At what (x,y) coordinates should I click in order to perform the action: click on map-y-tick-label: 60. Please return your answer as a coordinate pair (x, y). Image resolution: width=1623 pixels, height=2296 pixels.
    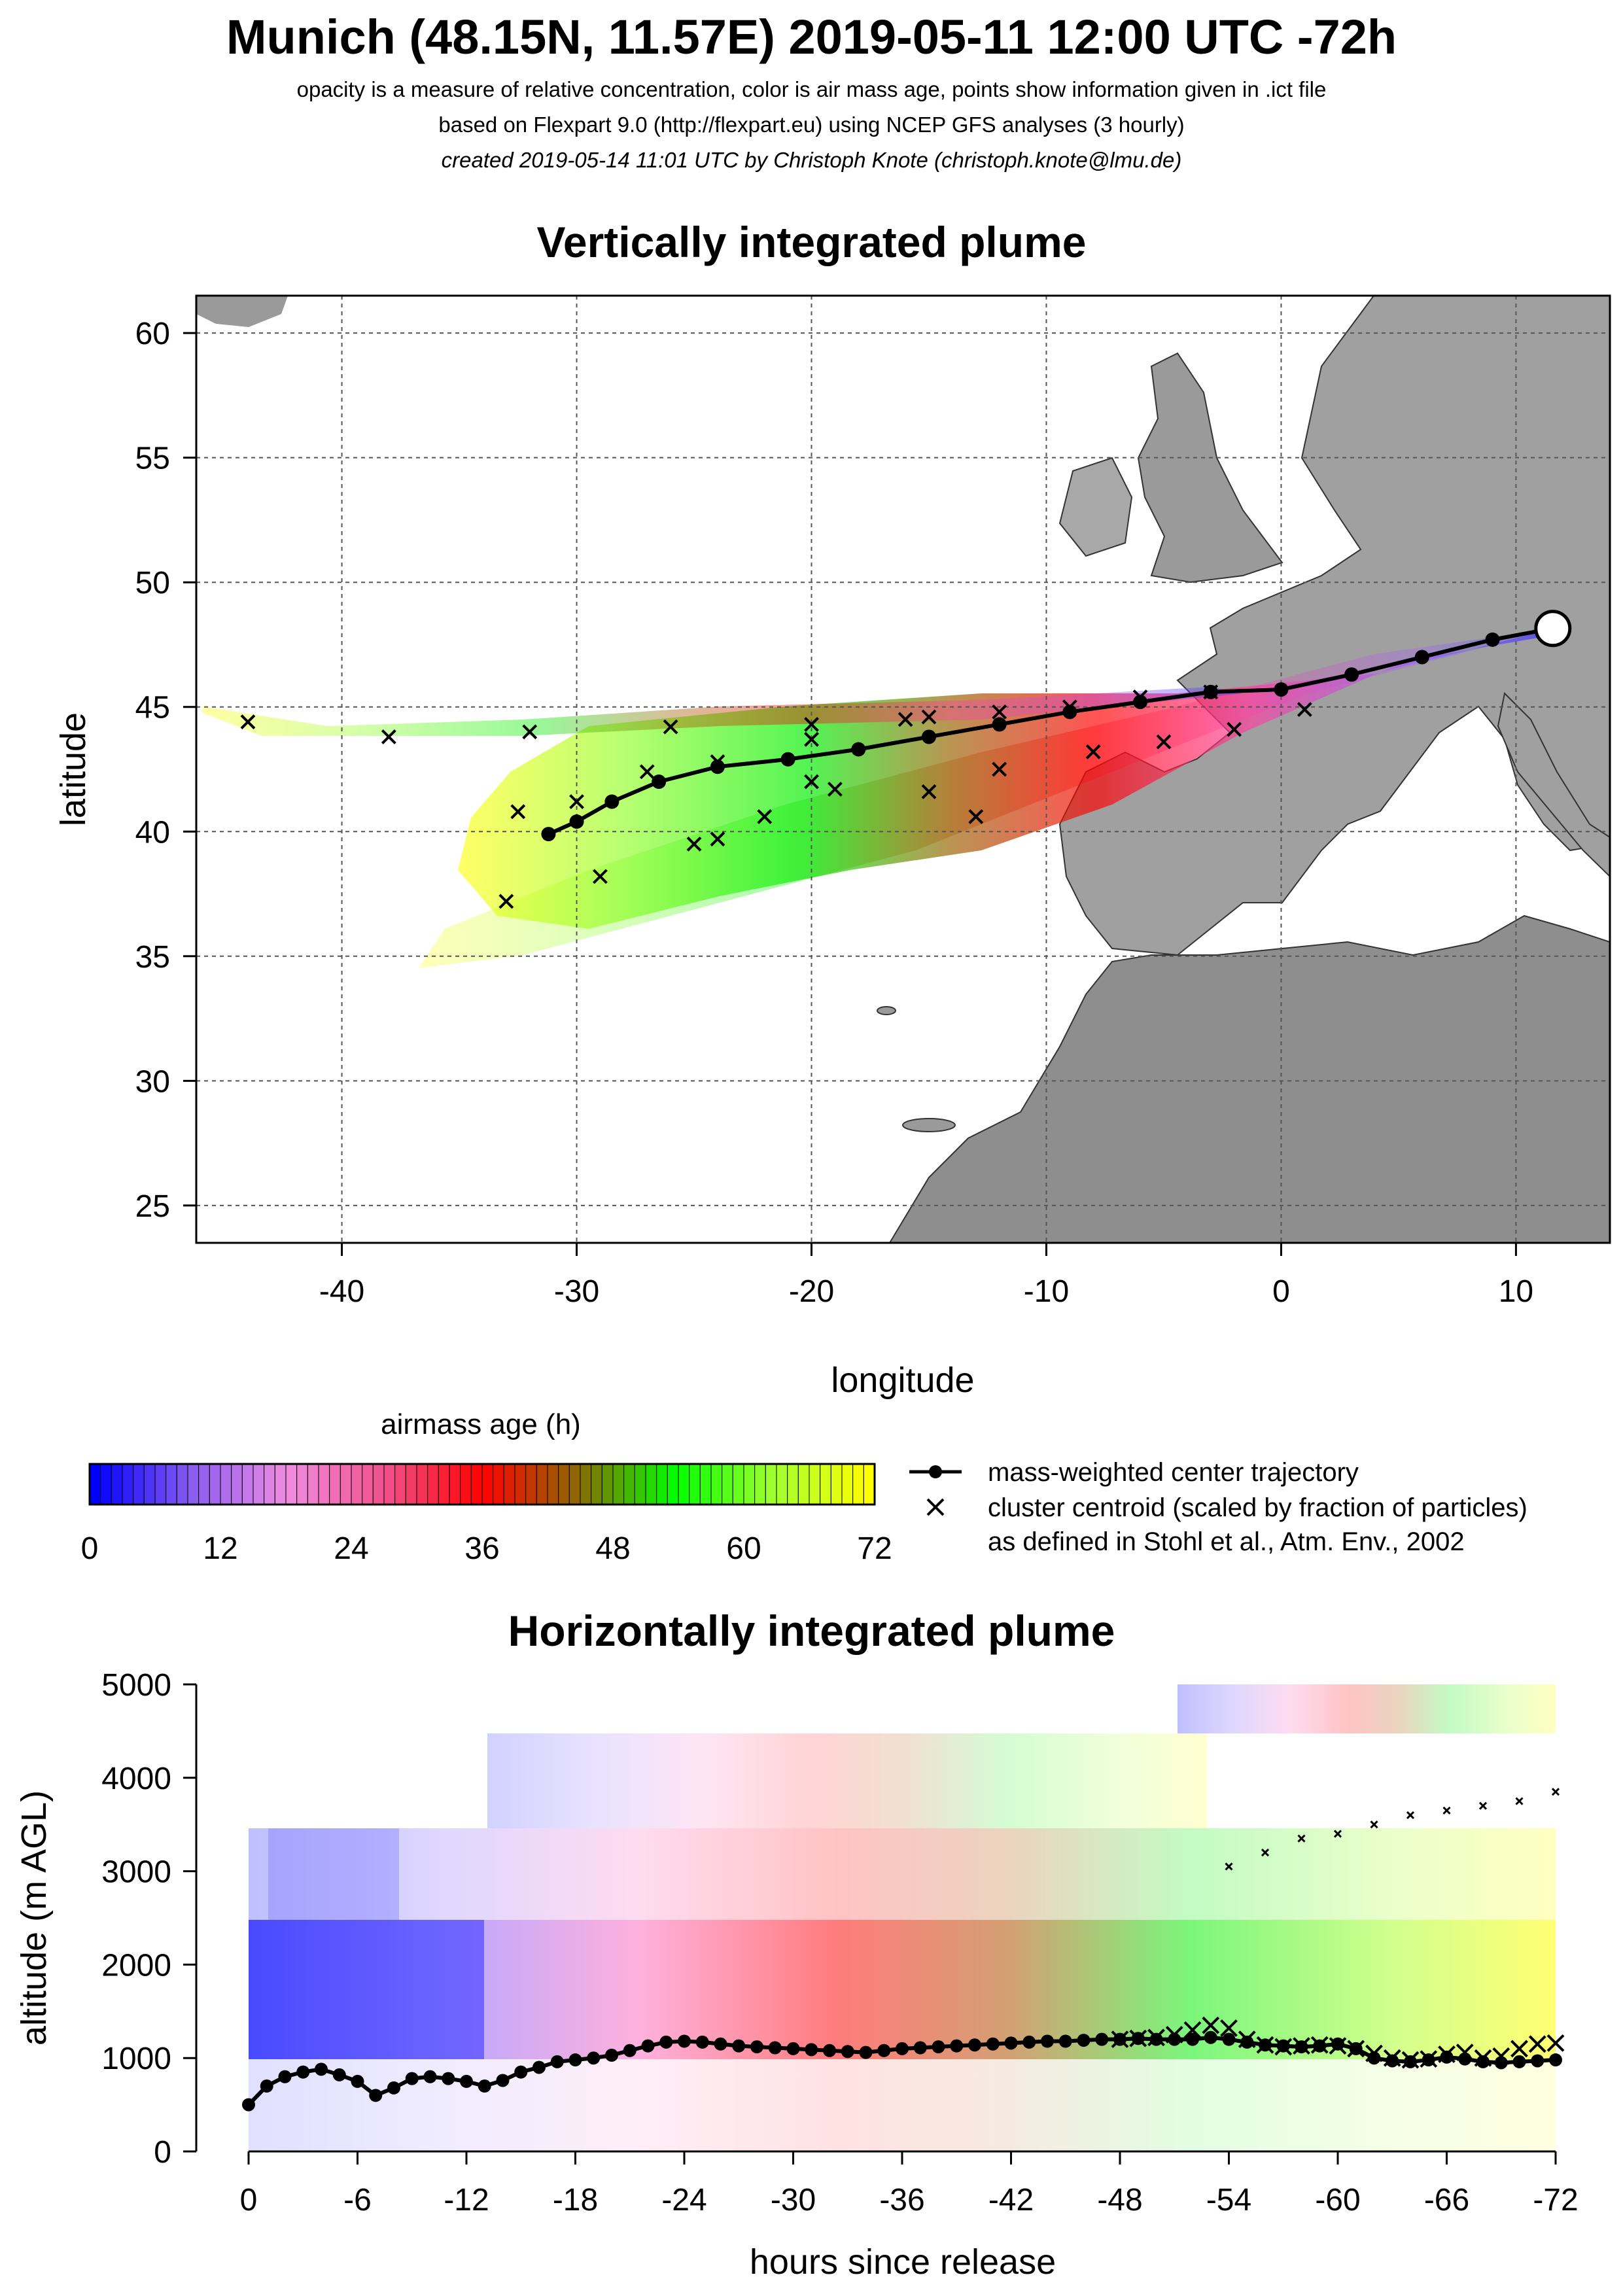
    Looking at the image, I should click on (152, 334).